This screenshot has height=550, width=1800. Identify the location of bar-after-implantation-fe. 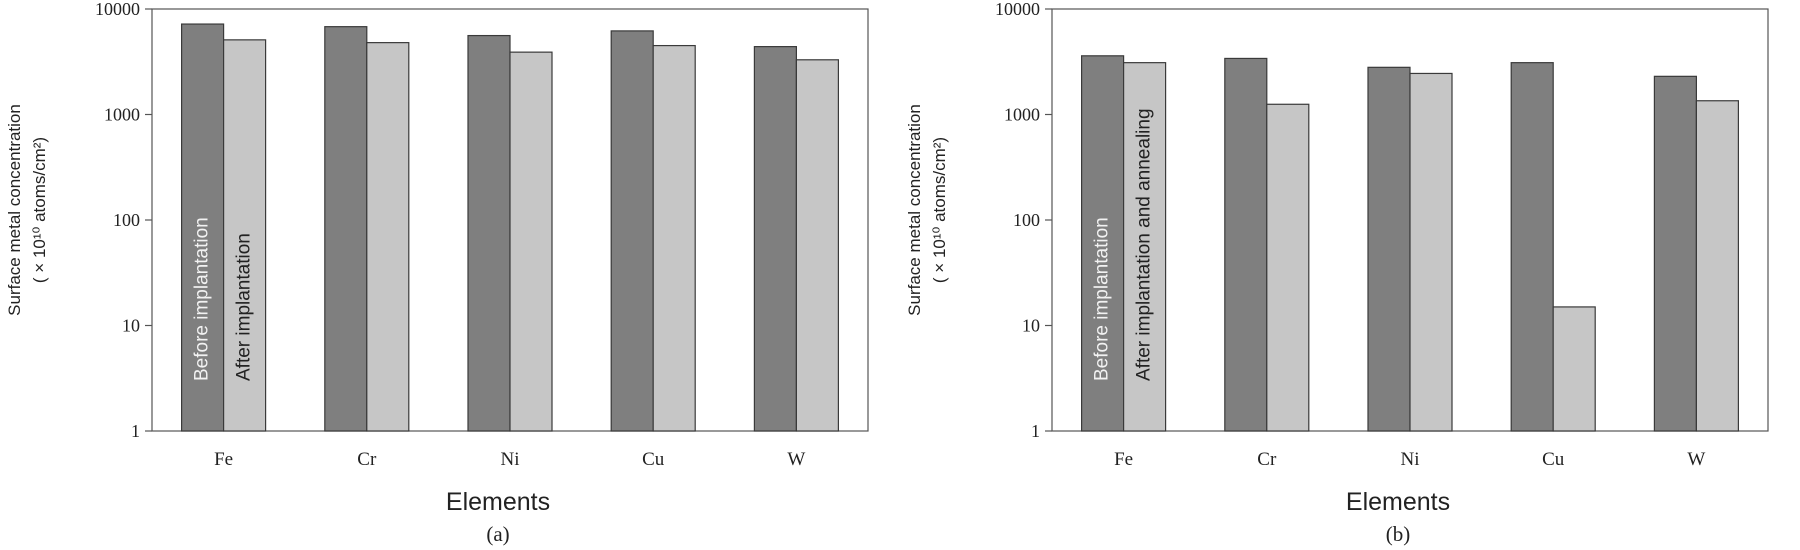
(245, 235).